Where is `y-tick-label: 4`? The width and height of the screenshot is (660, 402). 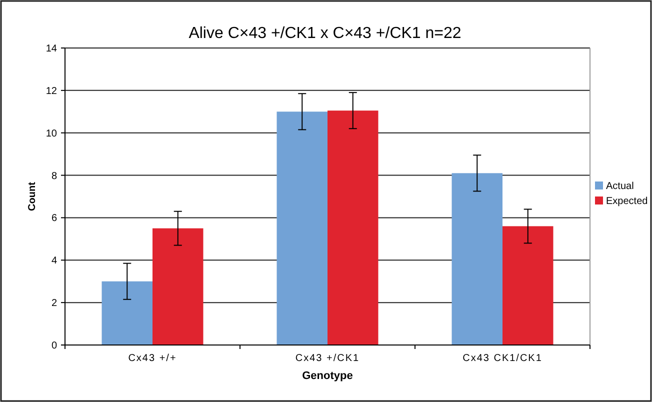
y-tick-label: 4 is located at coordinates (54, 261).